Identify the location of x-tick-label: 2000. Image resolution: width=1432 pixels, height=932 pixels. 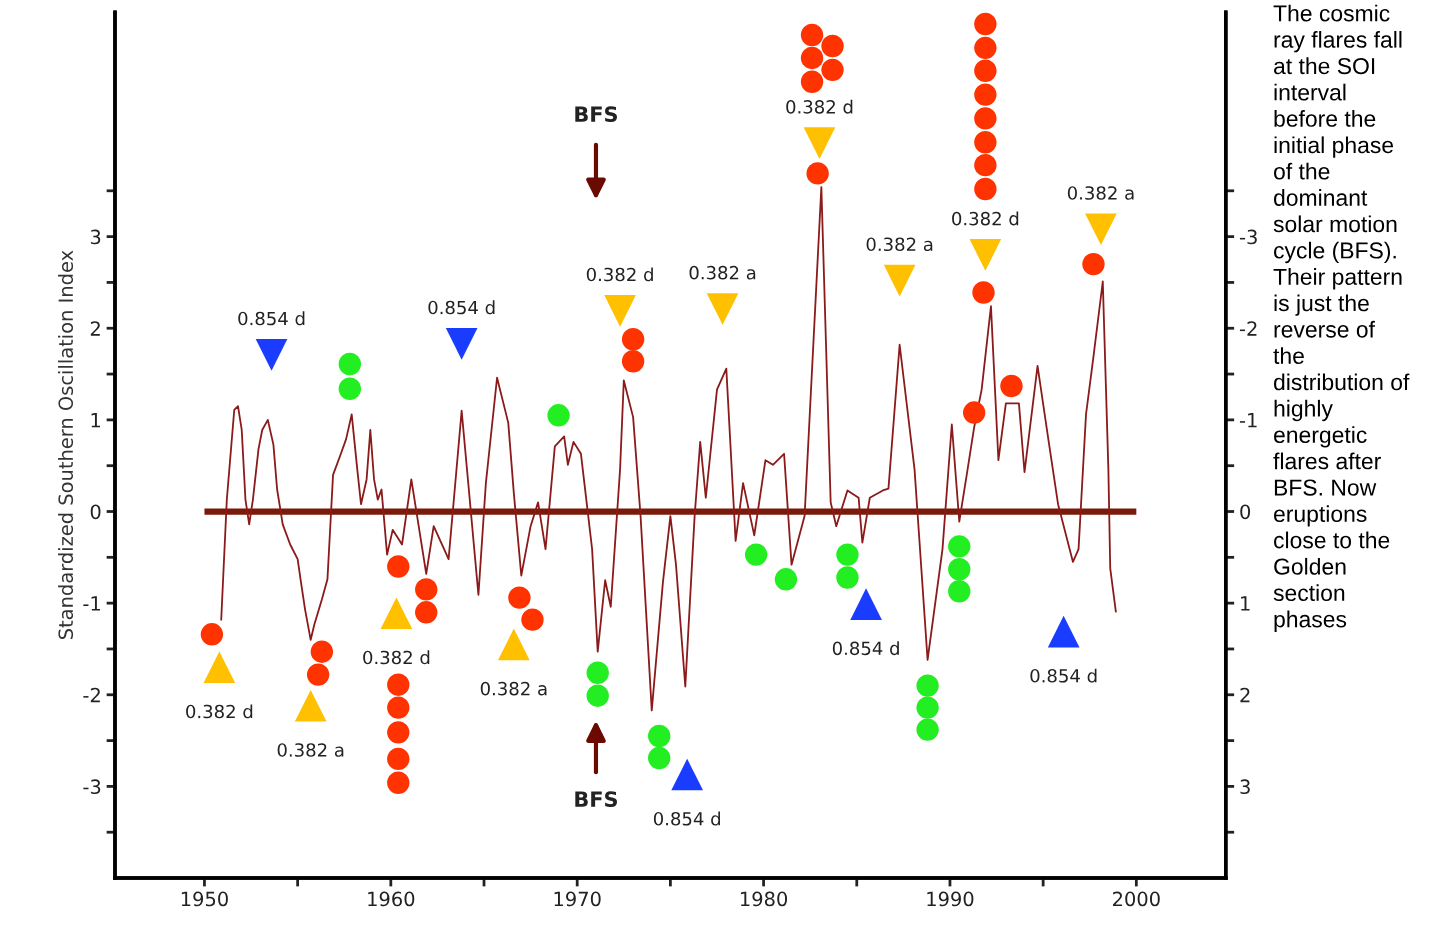
(1136, 899).